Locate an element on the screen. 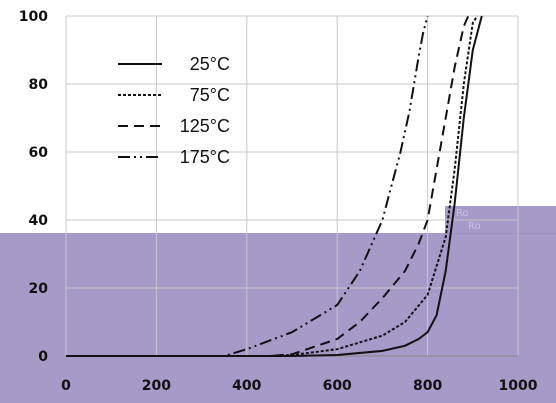 The image size is (556, 403). overlay-label-2: Ro is located at coordinates (474, 226).